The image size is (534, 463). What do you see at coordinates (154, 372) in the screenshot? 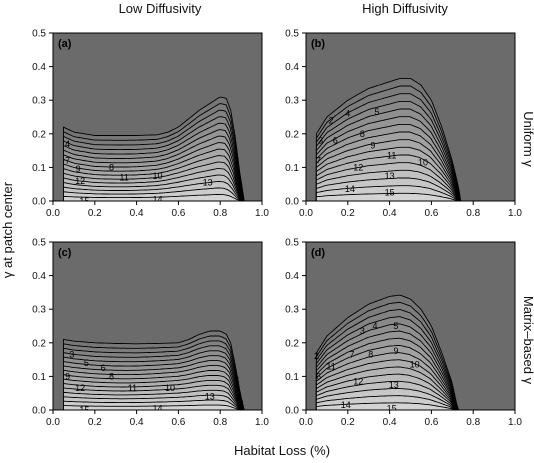
I see `contour-group: 35 6 9 8 12 11 10 13 14 15 4 2` at bounding box center [154, 372].